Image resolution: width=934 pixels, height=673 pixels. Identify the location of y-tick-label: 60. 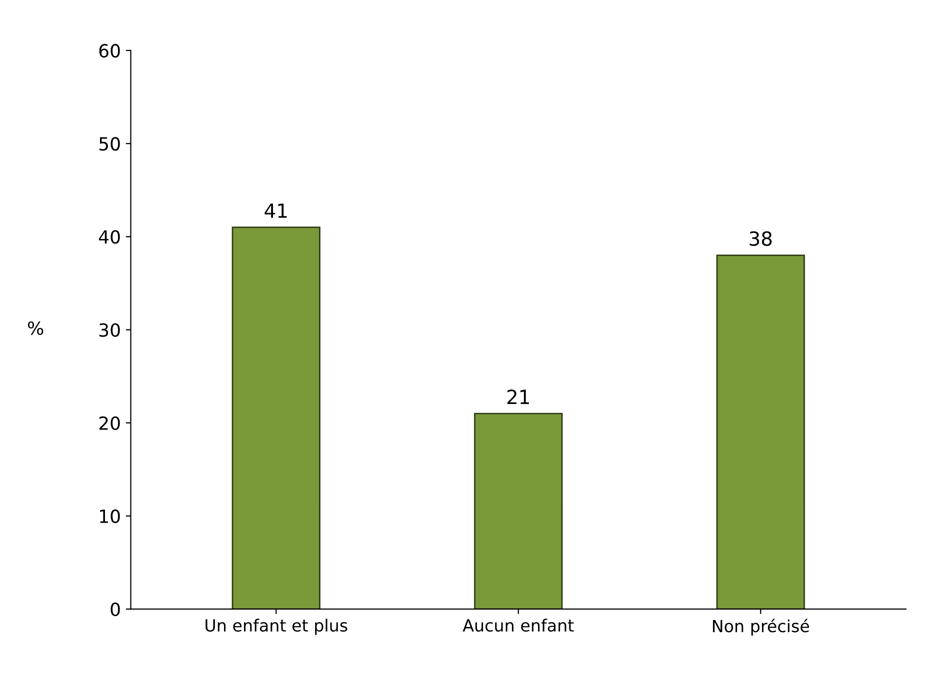
(109, 51).